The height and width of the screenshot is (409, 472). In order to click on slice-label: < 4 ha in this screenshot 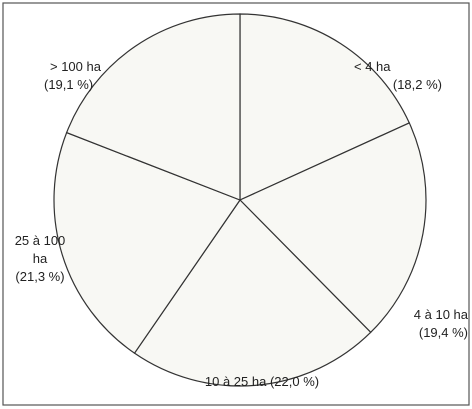, I will do `click(372, 66)`.